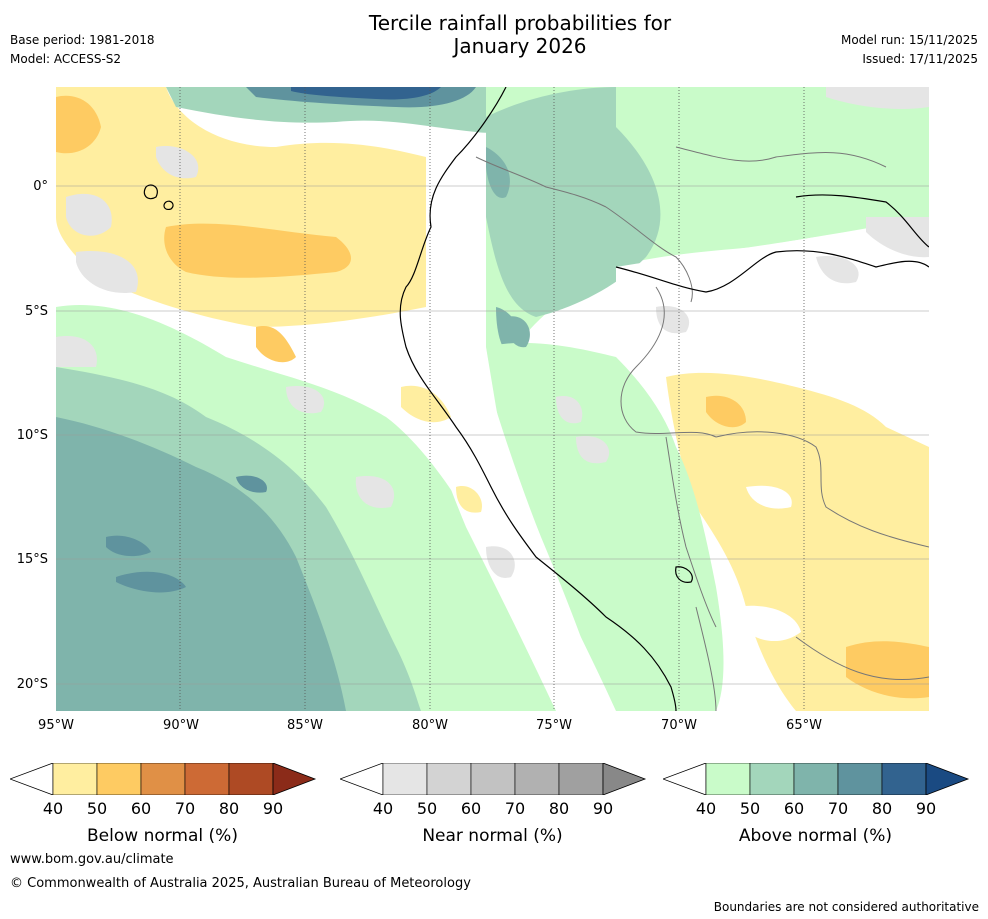 The height and width of the screenshot is (919, 988). Describe the element at coordinates (520, 46) in the screenshot. I see `title-line-2: January 2026` at that location.